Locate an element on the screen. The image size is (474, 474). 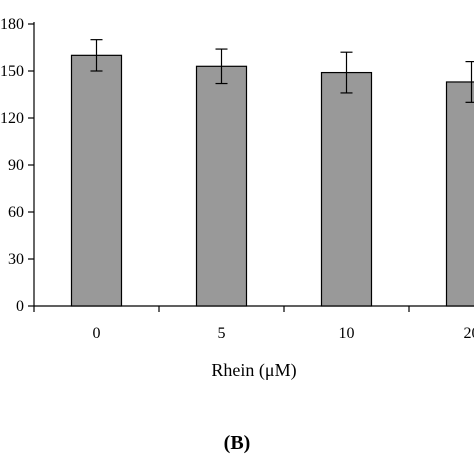
y-tick-label: 0 is located at coordinates (20, 306).